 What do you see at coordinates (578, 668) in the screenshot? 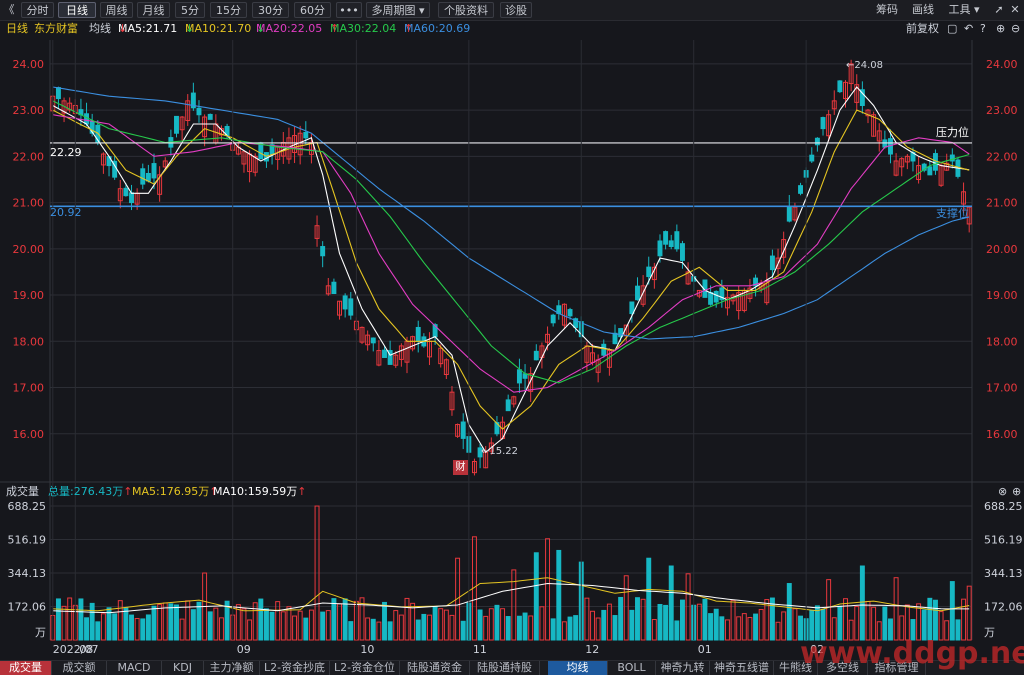
I see `indicator-tab: 均线` at bounding box center [578, 668].